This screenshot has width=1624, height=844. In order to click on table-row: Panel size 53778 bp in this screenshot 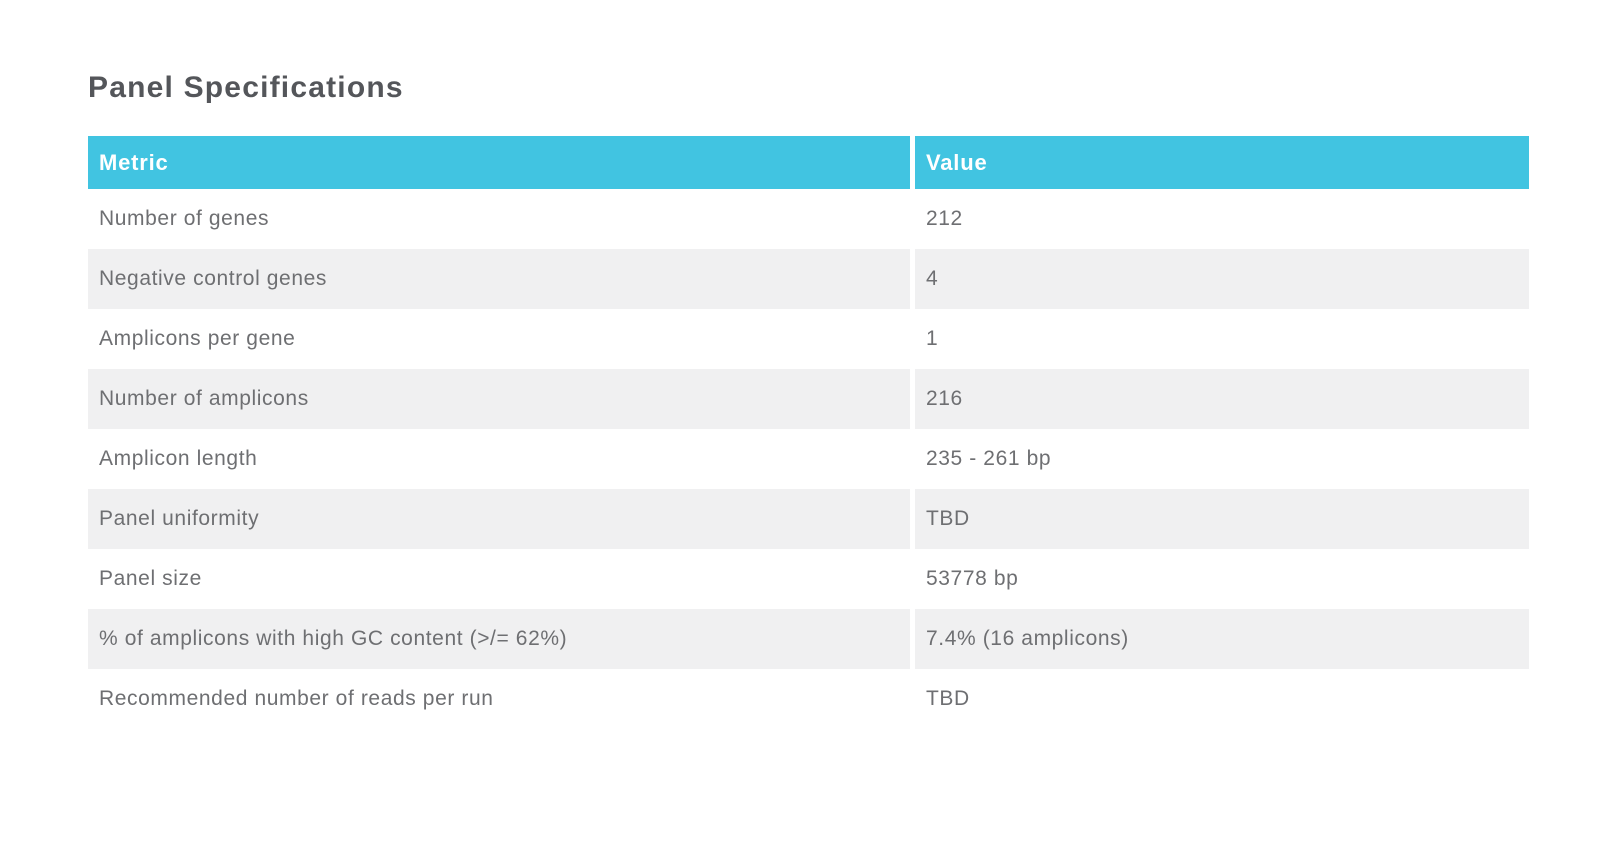, I will do `click(808, 579)`.